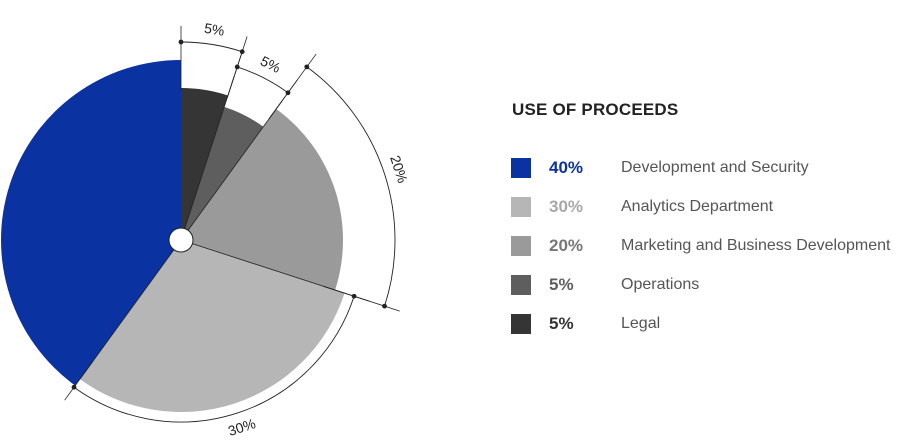 This screenshot has height=444, width=911. I want to click on legend-label: Development and Security, so click(715, 167).